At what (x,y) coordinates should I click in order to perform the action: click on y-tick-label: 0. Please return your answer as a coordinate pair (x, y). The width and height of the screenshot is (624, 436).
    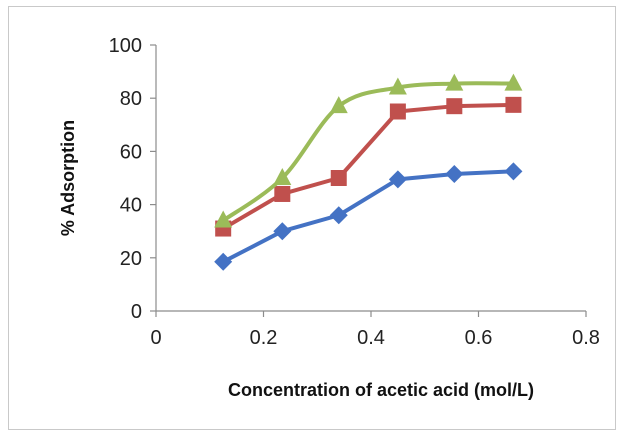
    Looking at the image, I should click on (136, 312).